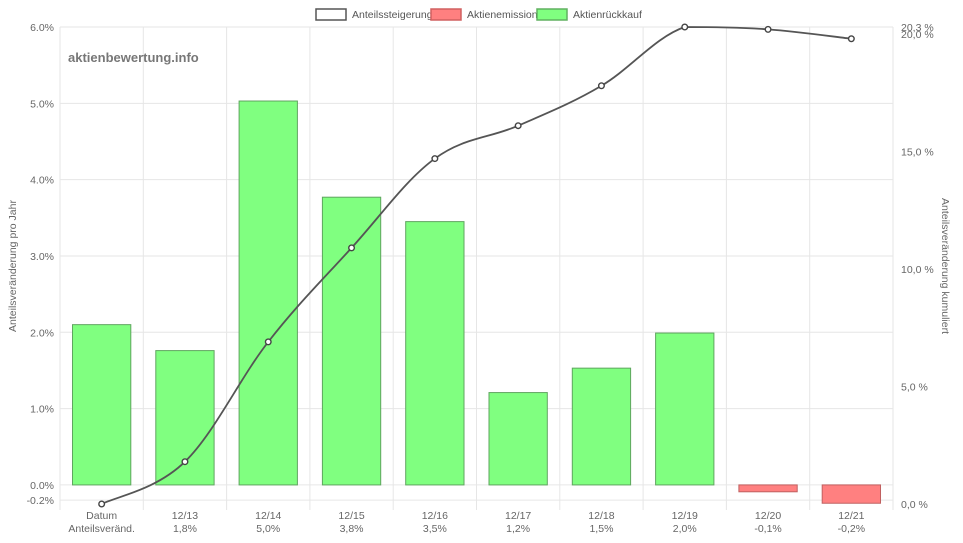  What do you see at coordinates (42, 181) in the screenshot?
I see `left-tick-label: 4.0%` at bounding box center [42, 181].